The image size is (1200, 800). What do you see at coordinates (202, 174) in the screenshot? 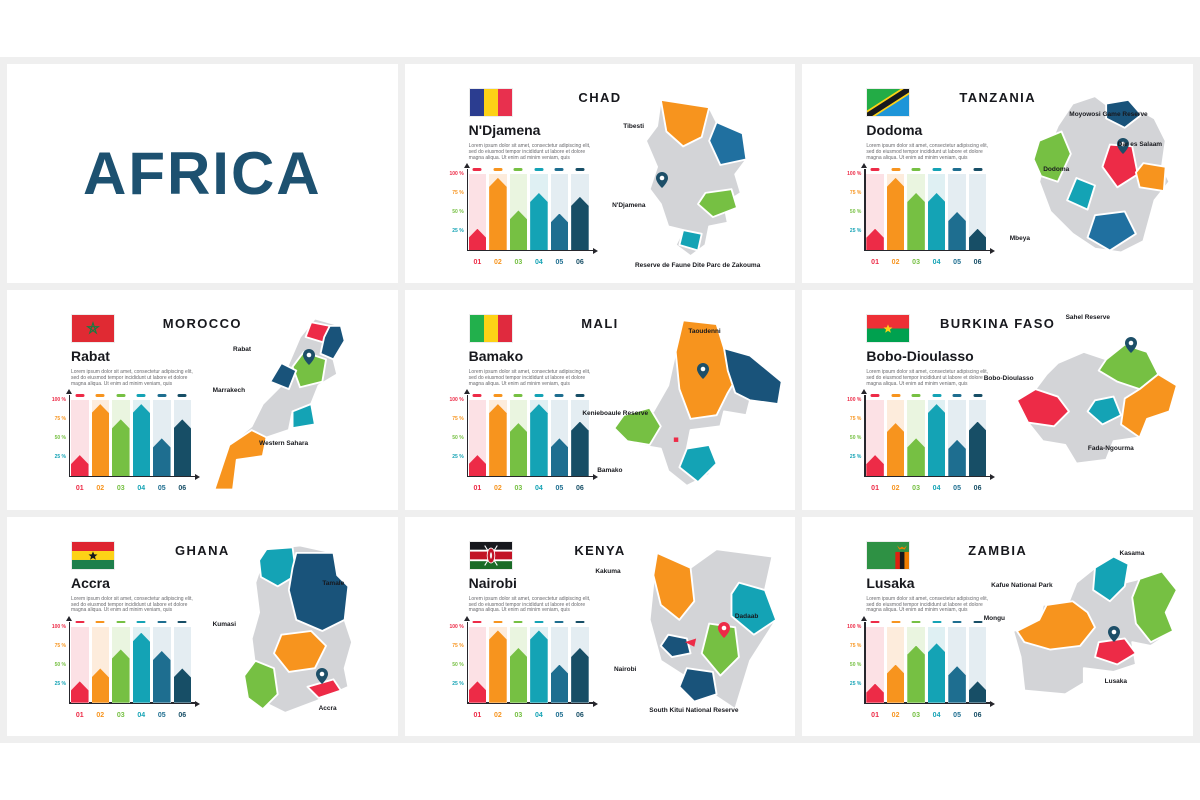
I see `panel-africa-title: AFRICA` at bounding box center [202, 174].